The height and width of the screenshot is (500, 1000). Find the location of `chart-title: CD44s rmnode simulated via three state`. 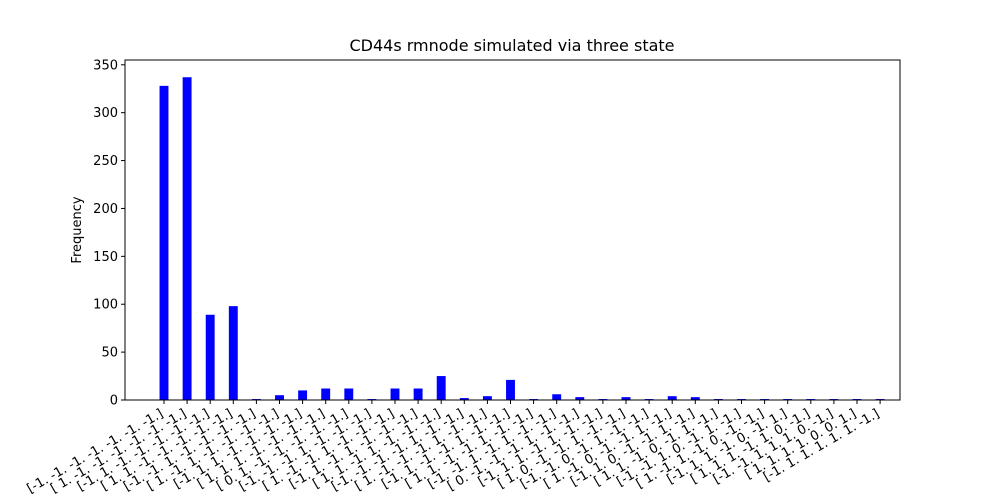

chart-title: CD44s rmnode simulated via three state is located at coordinates (511, 45).